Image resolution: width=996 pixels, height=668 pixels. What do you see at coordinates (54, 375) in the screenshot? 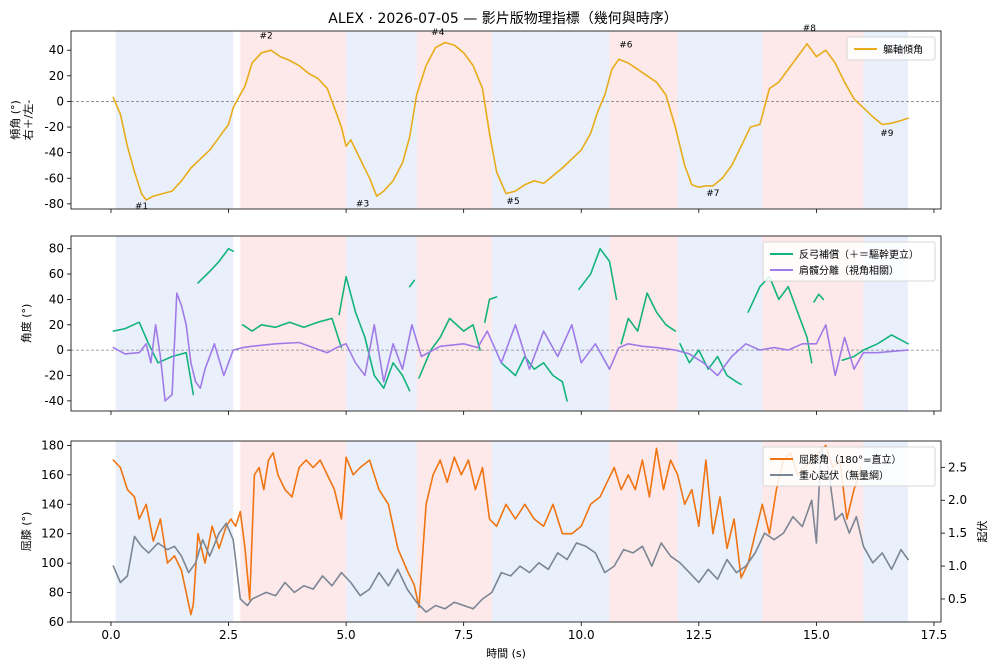
I see `y-tick-label-middle-1: -20` at bounding box center [54, 375].